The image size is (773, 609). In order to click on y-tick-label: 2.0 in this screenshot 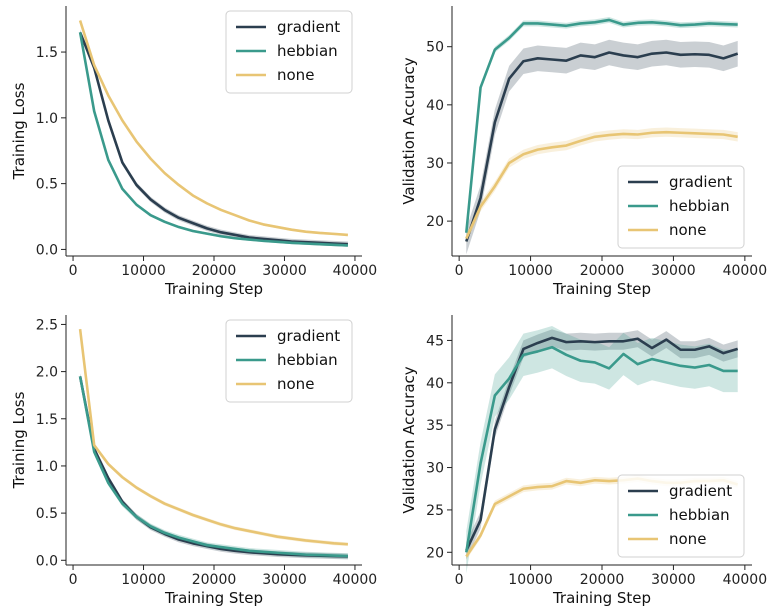, I will do `click(47, 373)`.